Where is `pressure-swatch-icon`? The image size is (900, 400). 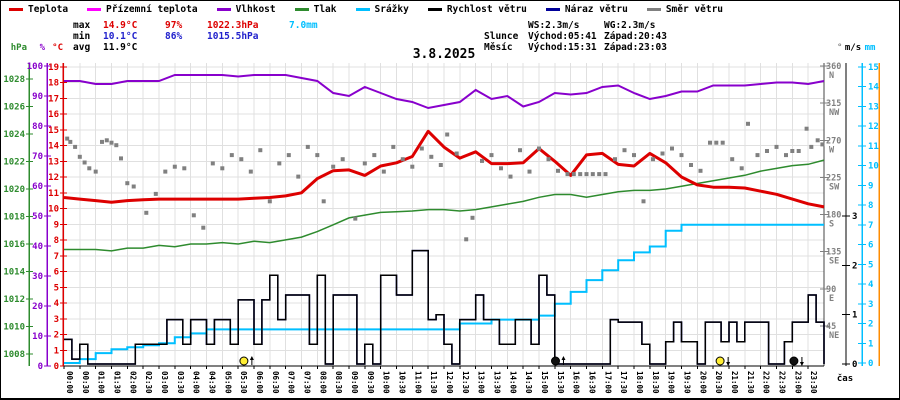
pressure-swatch-icon is located at coordinates (301, 9).